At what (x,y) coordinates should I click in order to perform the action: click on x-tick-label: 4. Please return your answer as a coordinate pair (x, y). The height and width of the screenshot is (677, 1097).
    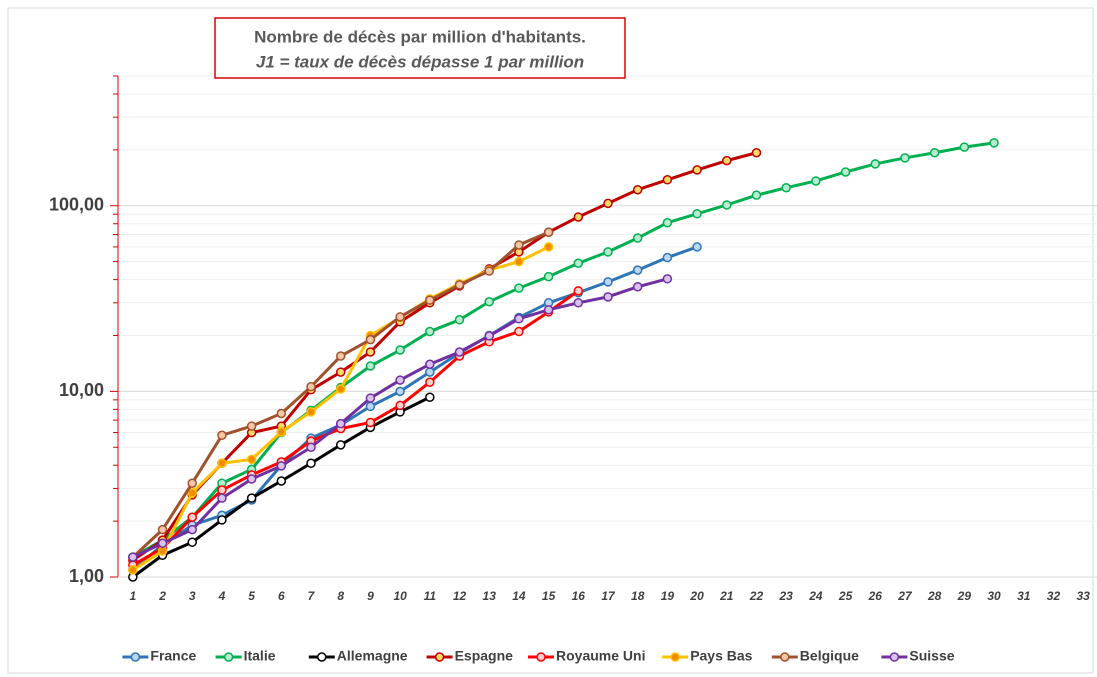
    Looking at the image, I should click on (222, 596).